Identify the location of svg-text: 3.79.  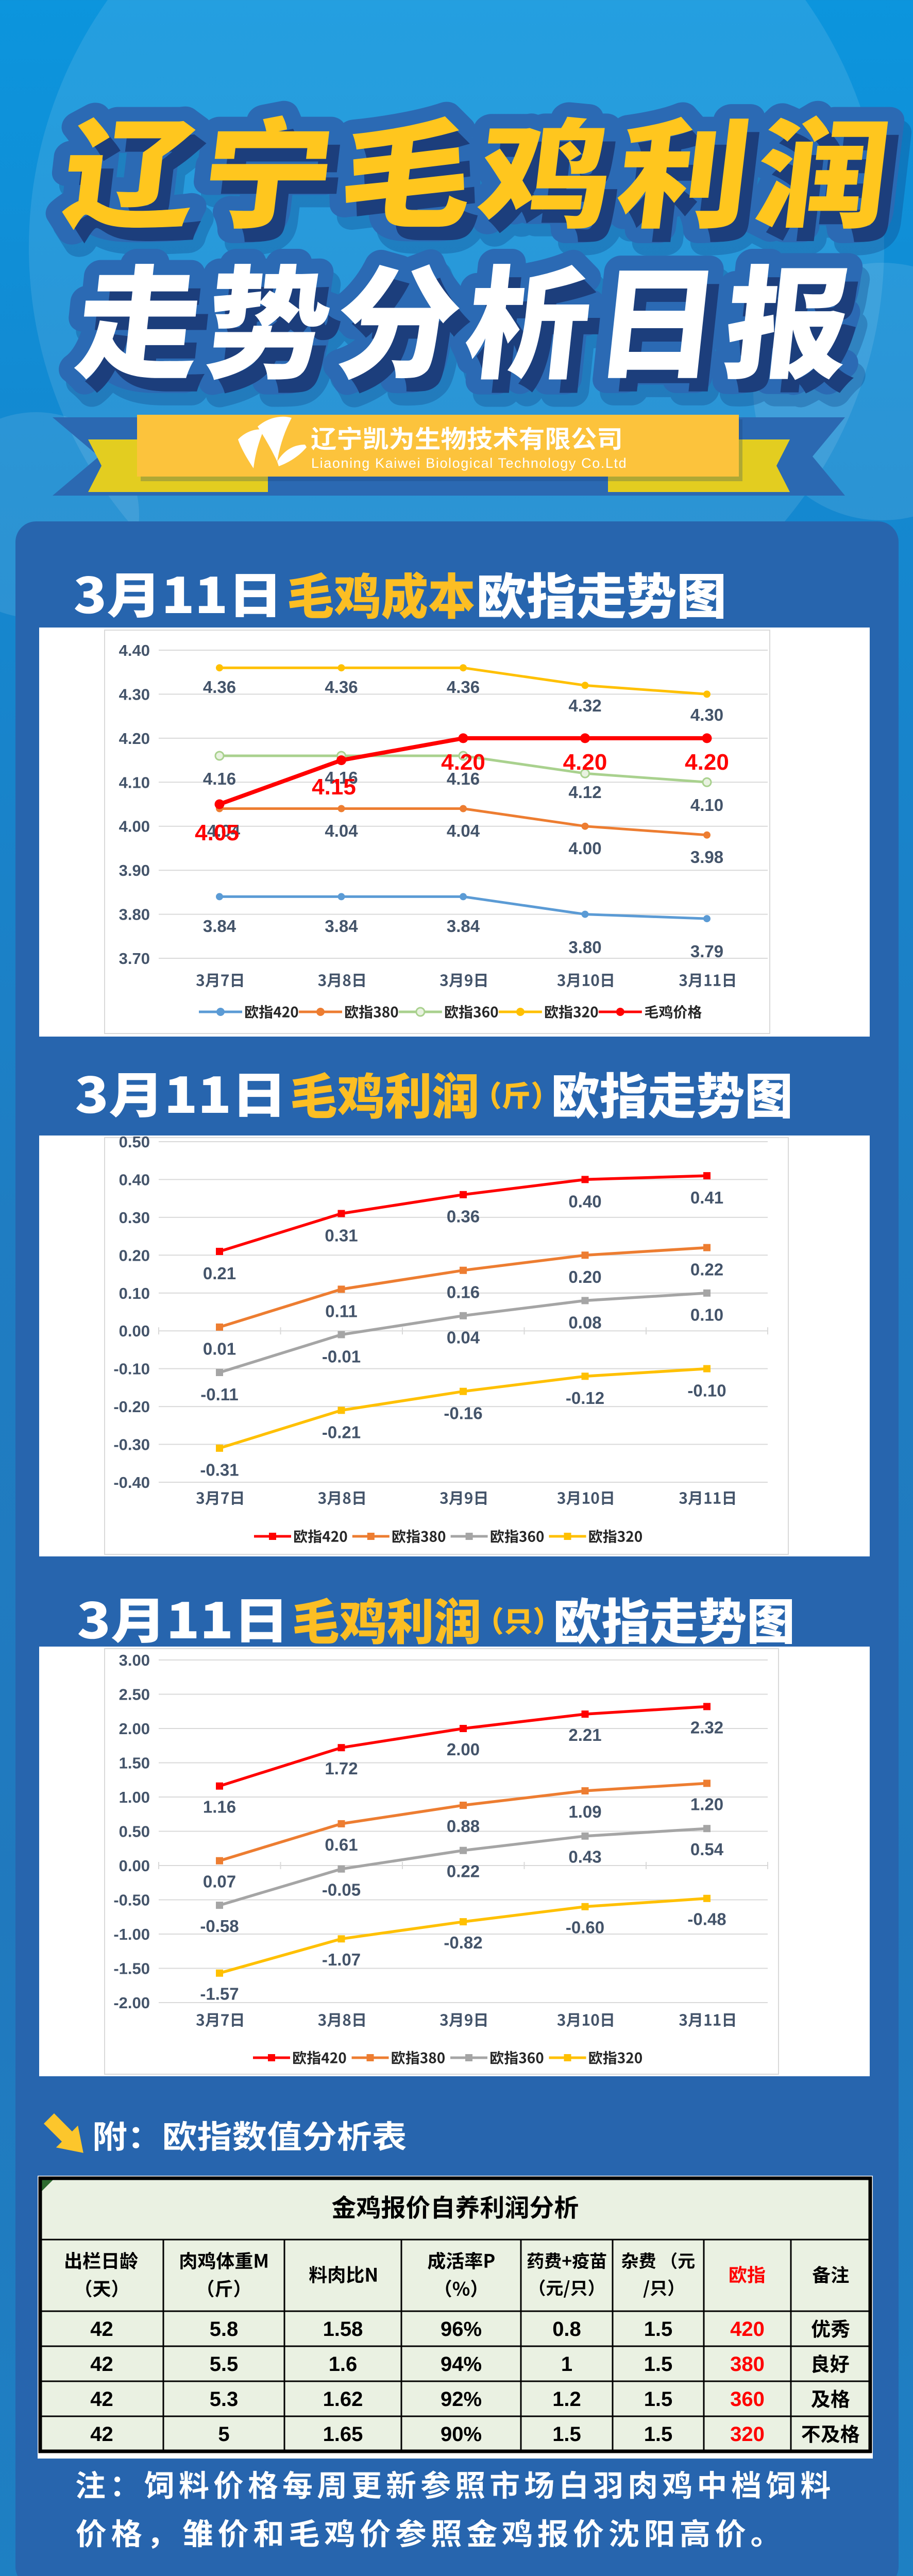
(706, 951).